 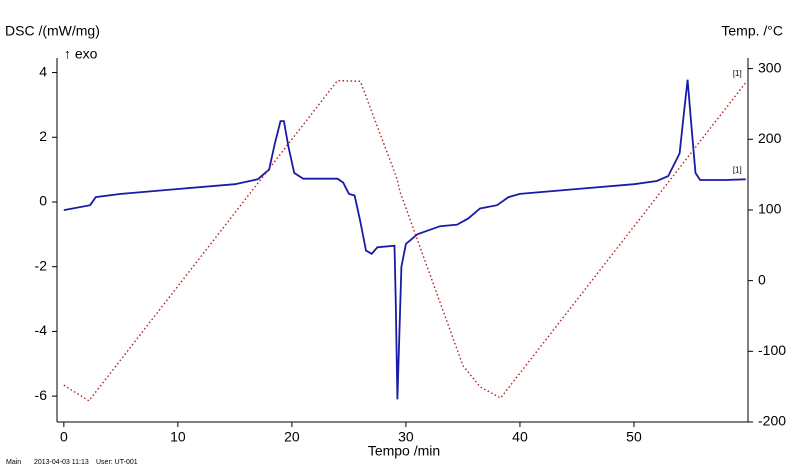 I want to click on y-tick-label: 2, so click(x=43, y=136).